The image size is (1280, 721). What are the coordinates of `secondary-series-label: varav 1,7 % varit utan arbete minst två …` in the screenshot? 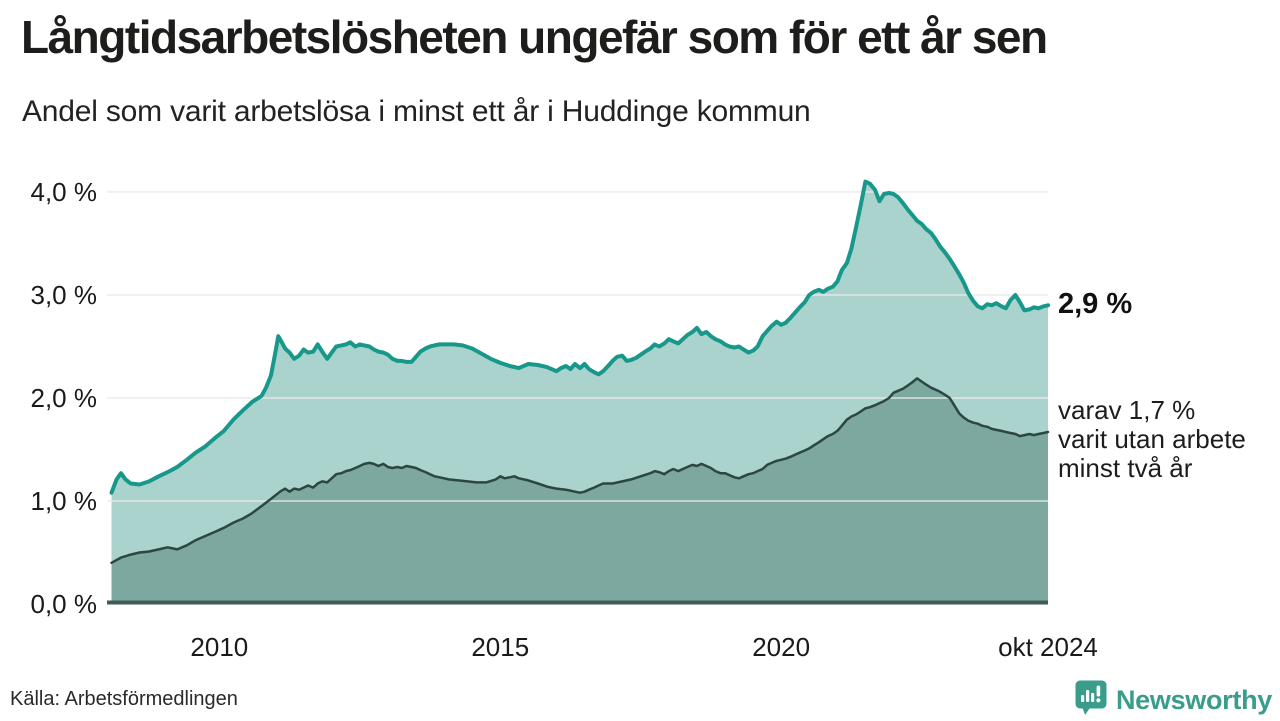 It's located at (1152, 439).